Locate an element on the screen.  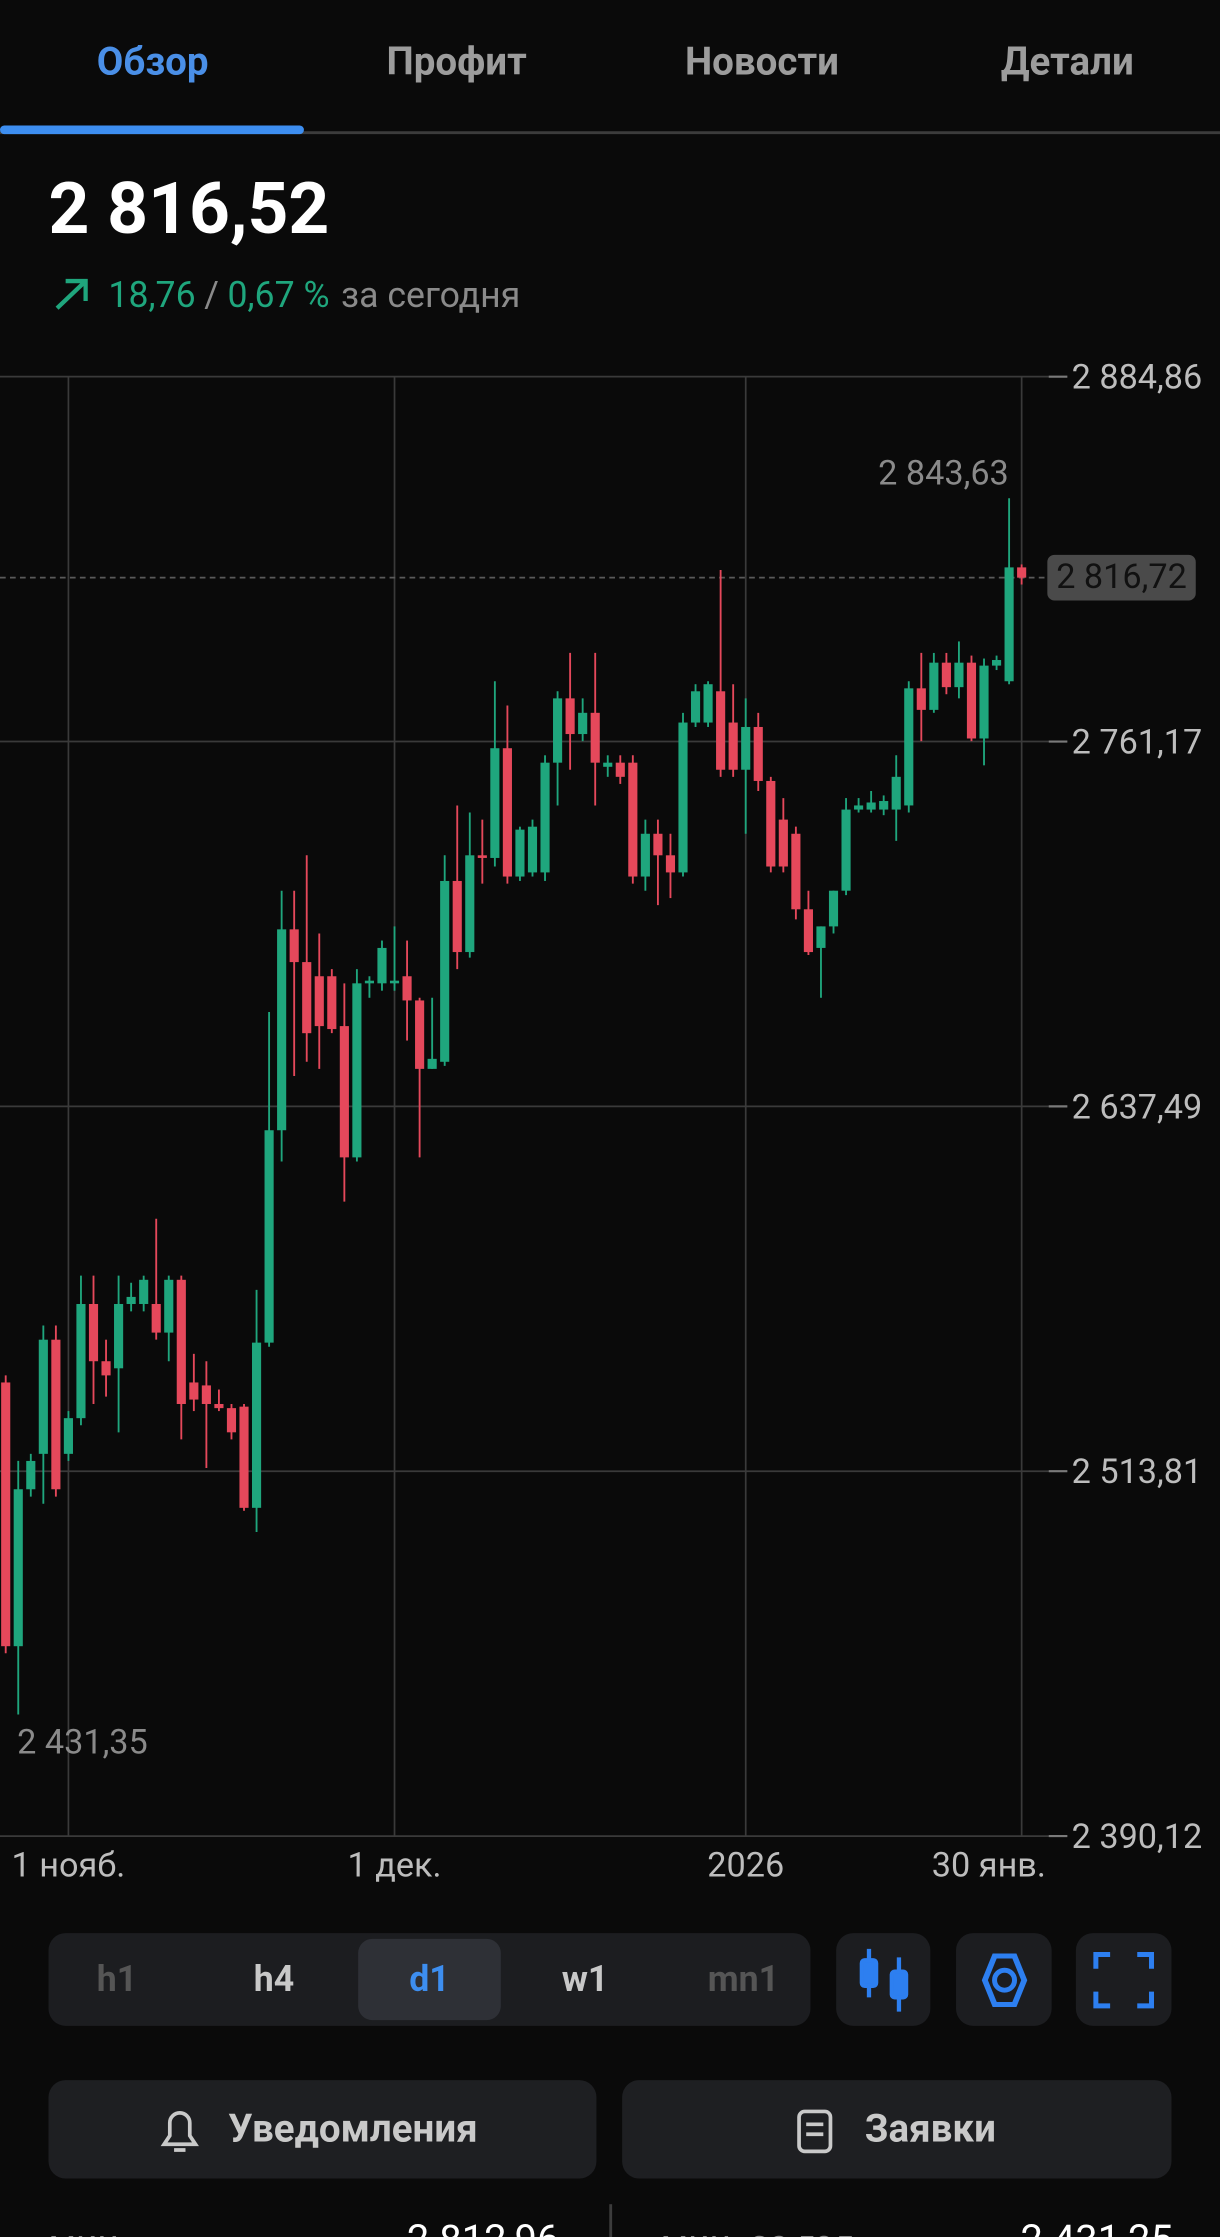
settings-button is located at coordinates (1004, 1979).